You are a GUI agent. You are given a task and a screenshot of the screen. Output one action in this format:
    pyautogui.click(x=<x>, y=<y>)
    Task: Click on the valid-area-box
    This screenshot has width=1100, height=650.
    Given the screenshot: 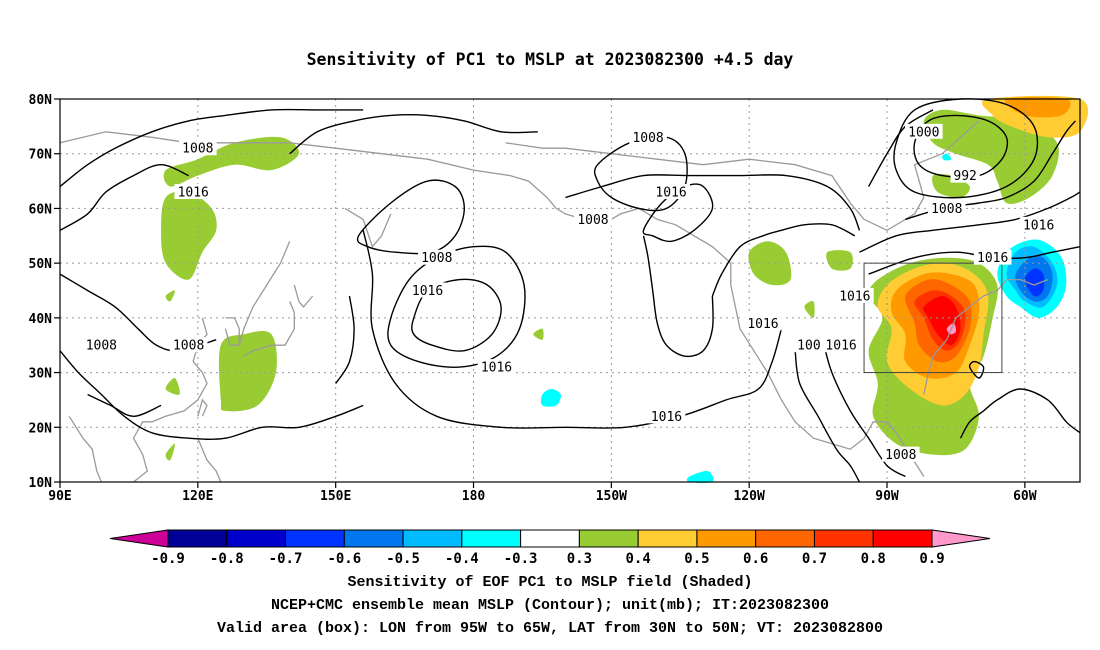 What is the action you would take?
    pyautogui.click(x=933, y=318)
    